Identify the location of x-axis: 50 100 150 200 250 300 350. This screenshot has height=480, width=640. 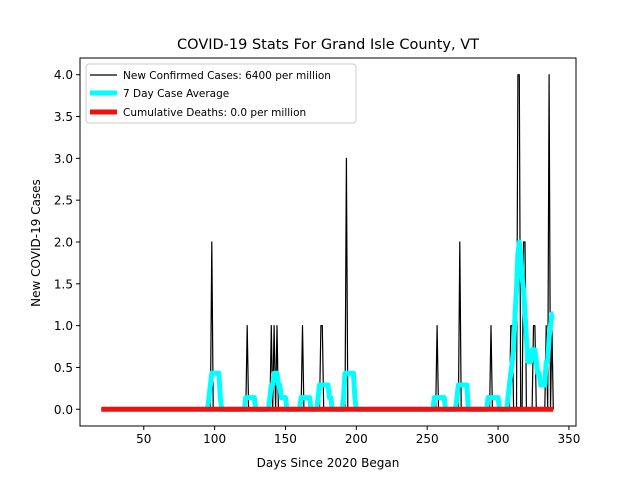
(358, 436).